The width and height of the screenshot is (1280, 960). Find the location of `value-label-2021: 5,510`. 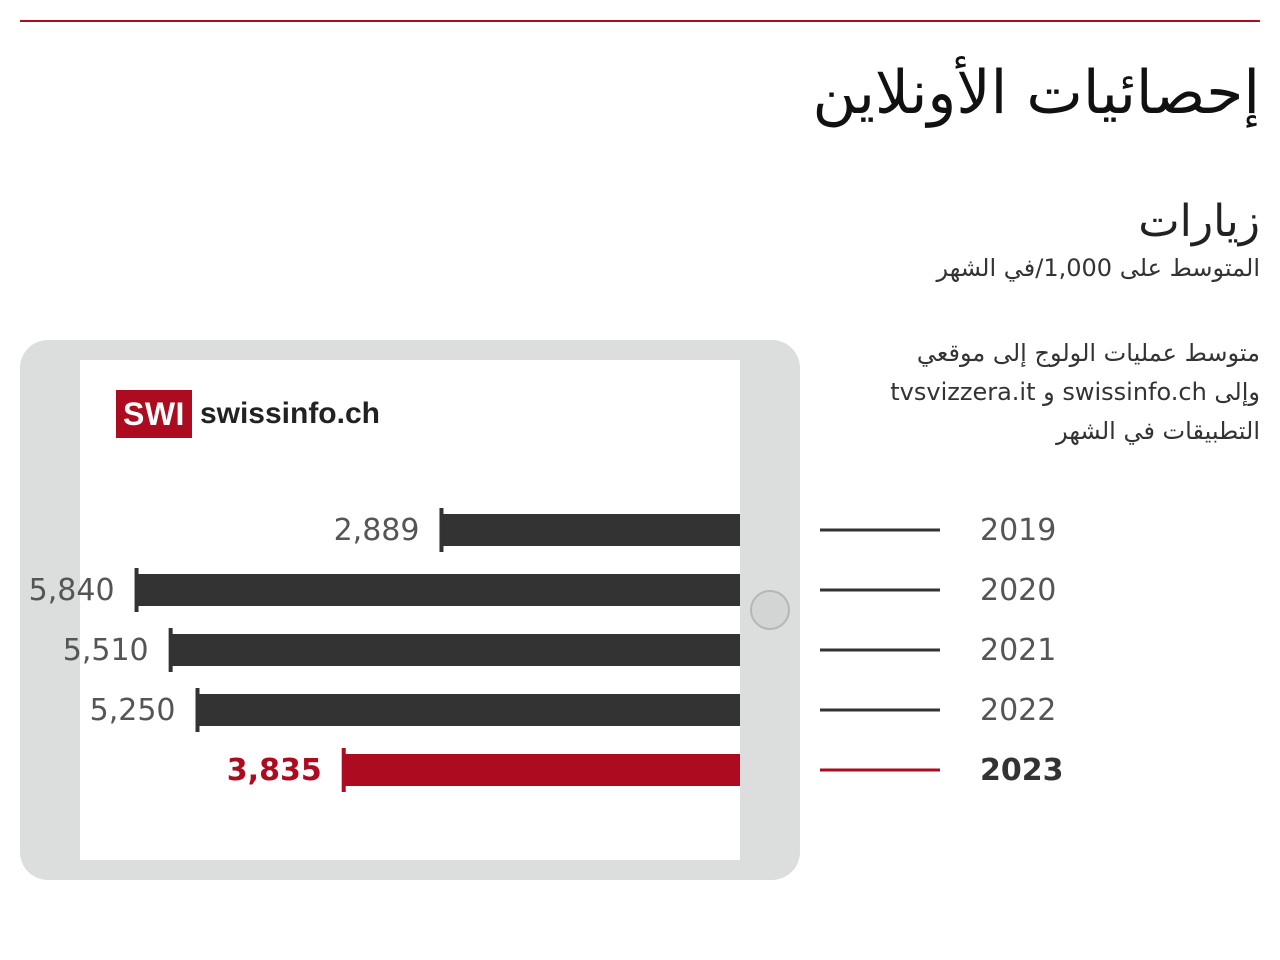

value-label-2021: 5,510 is located at coordinates (106, 650).